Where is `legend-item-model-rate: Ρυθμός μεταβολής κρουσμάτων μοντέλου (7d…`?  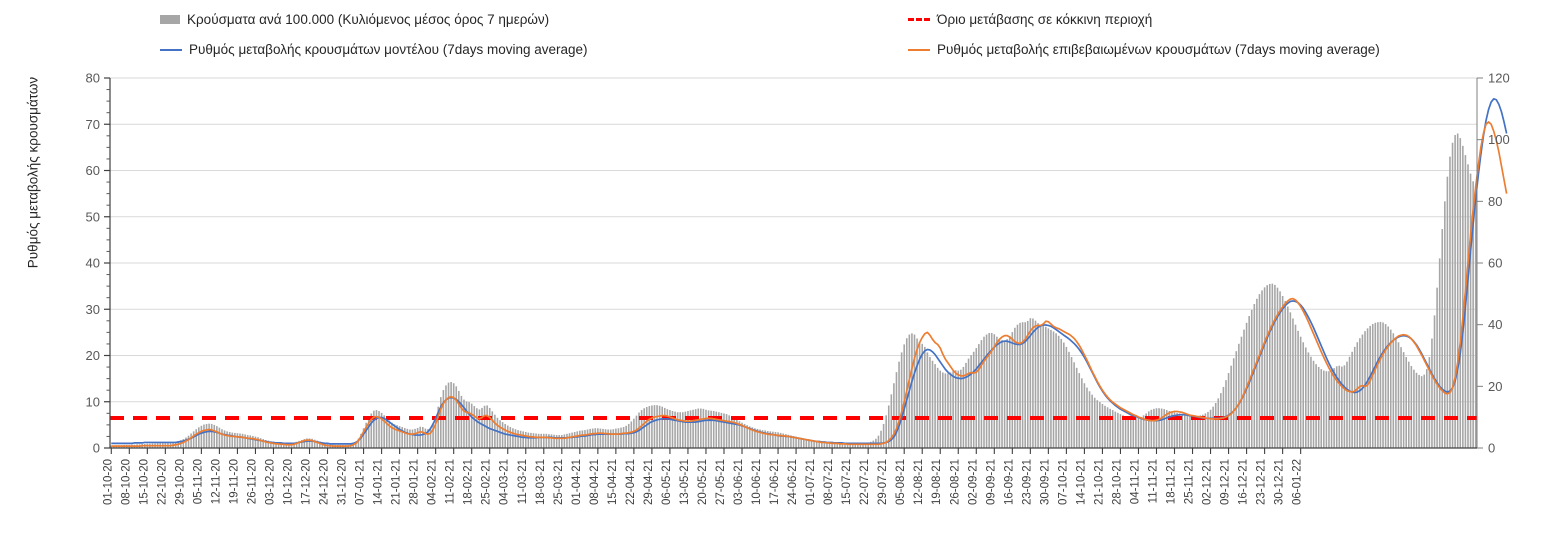
legend-item-model-rate: Ρυθμός μεταβολής κρουσμάτων μοντέλου (7d… is located at coordinates (374, 49).